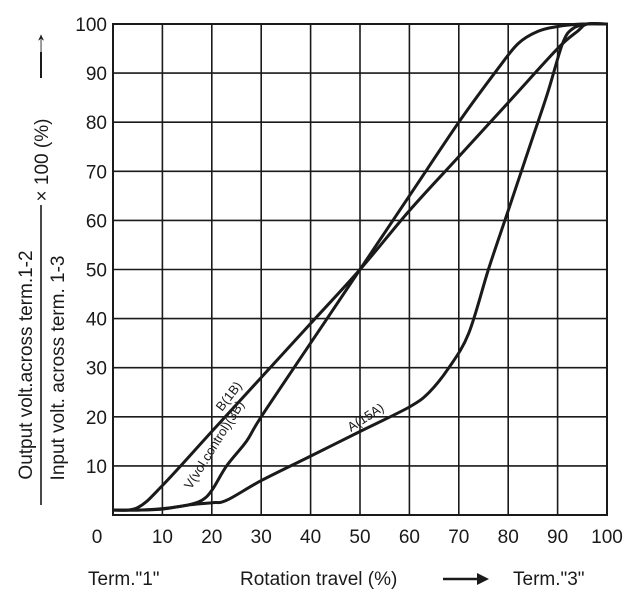  I want to click on x-axis-footer: Term."1" Rotation travel (%) Term."3", so click(336, 579).